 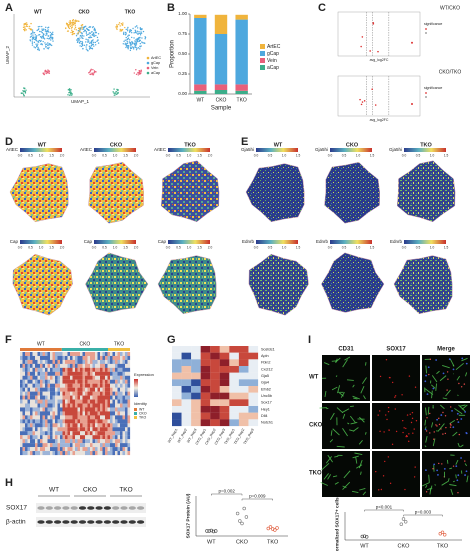 What do you see at coordinates (189, 150) in the screenshot?
I see `colorbar` at bounding box center [189, 150].